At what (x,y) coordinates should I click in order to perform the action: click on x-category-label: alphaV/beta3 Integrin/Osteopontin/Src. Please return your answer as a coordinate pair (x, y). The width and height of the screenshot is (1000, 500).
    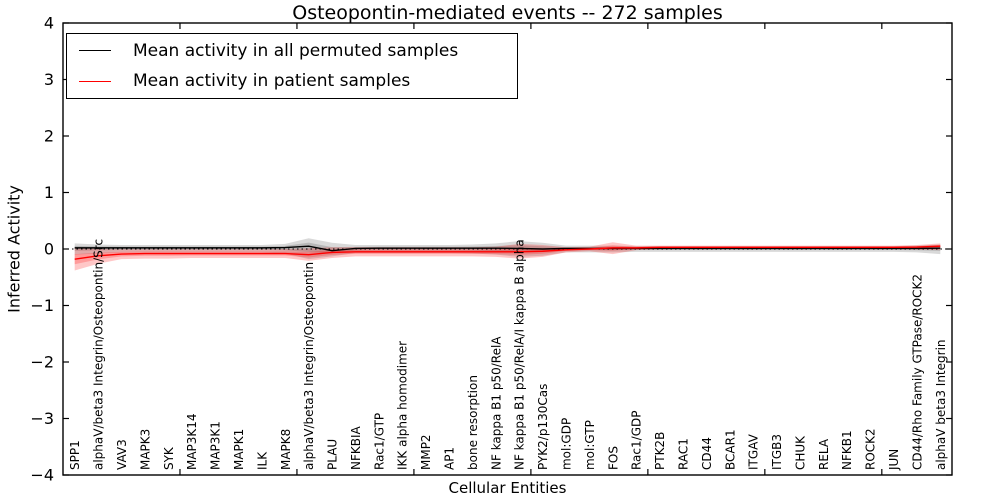
    Looking at the image, I should click on (99, 354).